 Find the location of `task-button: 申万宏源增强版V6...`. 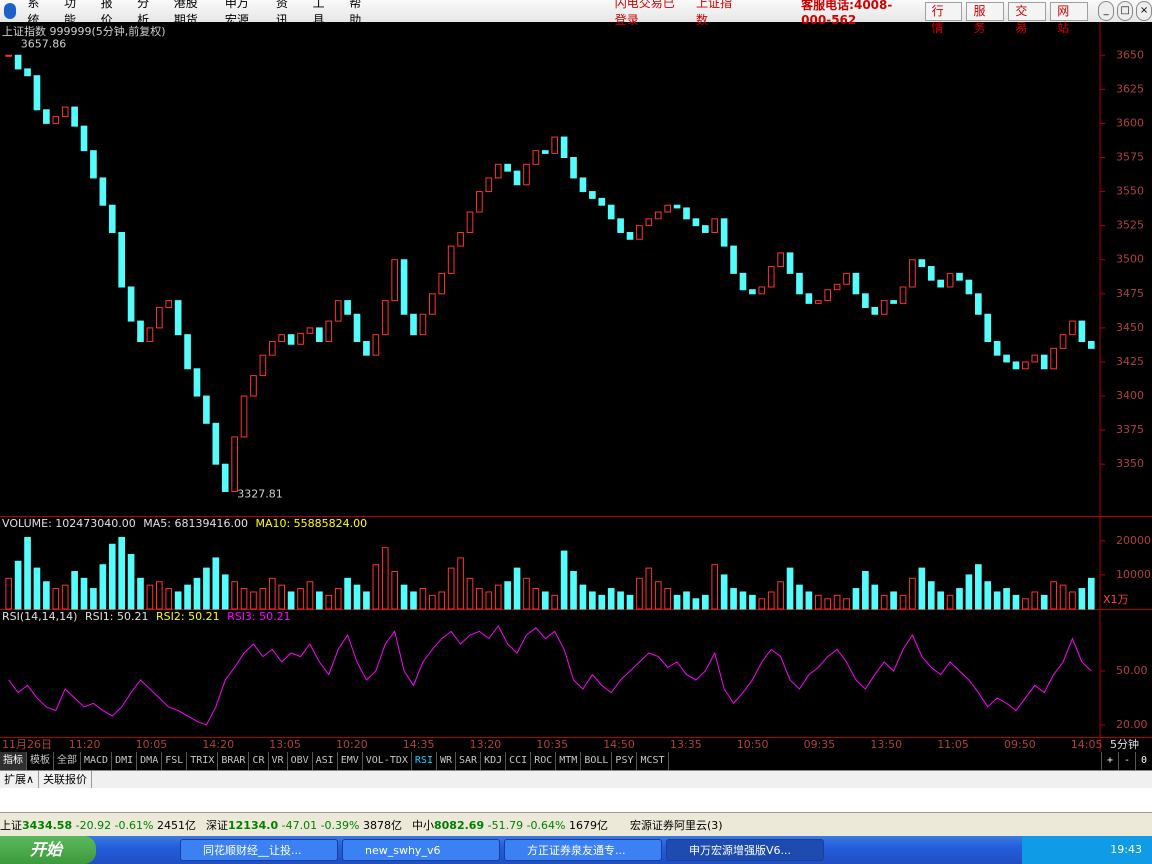

task-button: 申万宏源增强版V6... is located at coordinates (745, 850).